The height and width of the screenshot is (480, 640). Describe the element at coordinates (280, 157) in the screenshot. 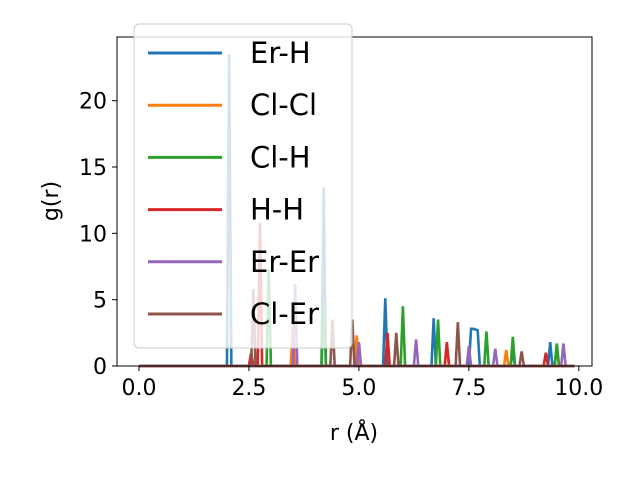

I see `legend-label-2: Cl-H` at that location.